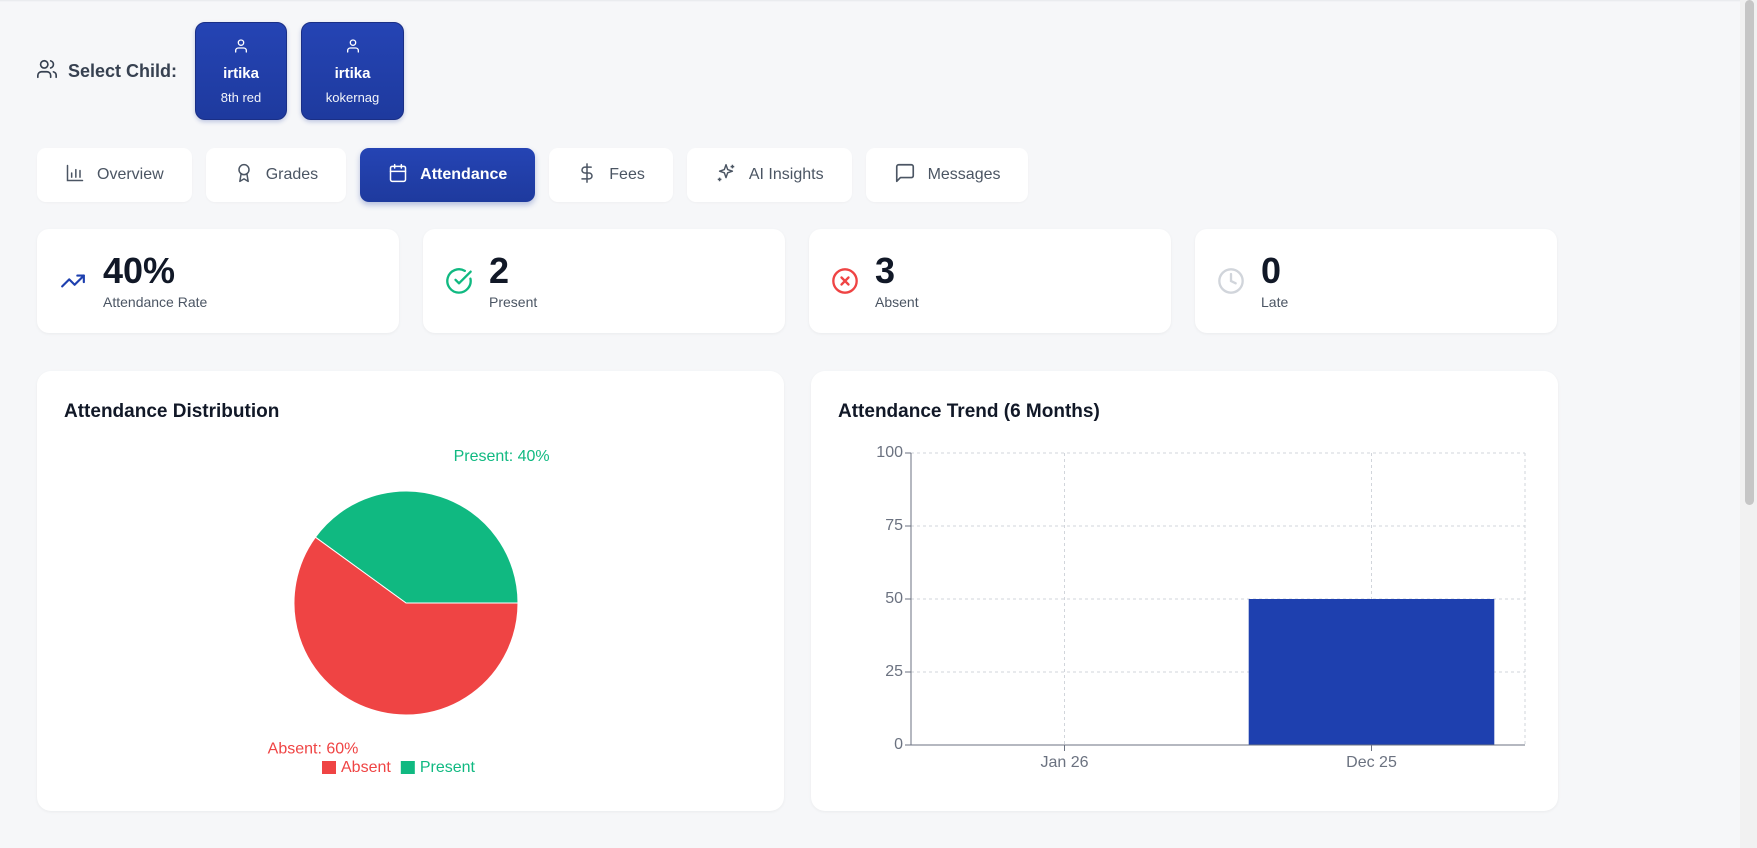 The image size is (1757, 848). Describe the element at coordinates (894, 525) in the screenshot. I see `y-tick-label: 75` at that location.